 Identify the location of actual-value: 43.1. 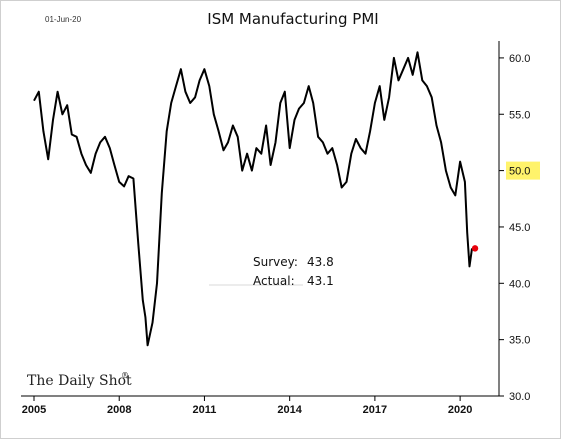
(320, 281).